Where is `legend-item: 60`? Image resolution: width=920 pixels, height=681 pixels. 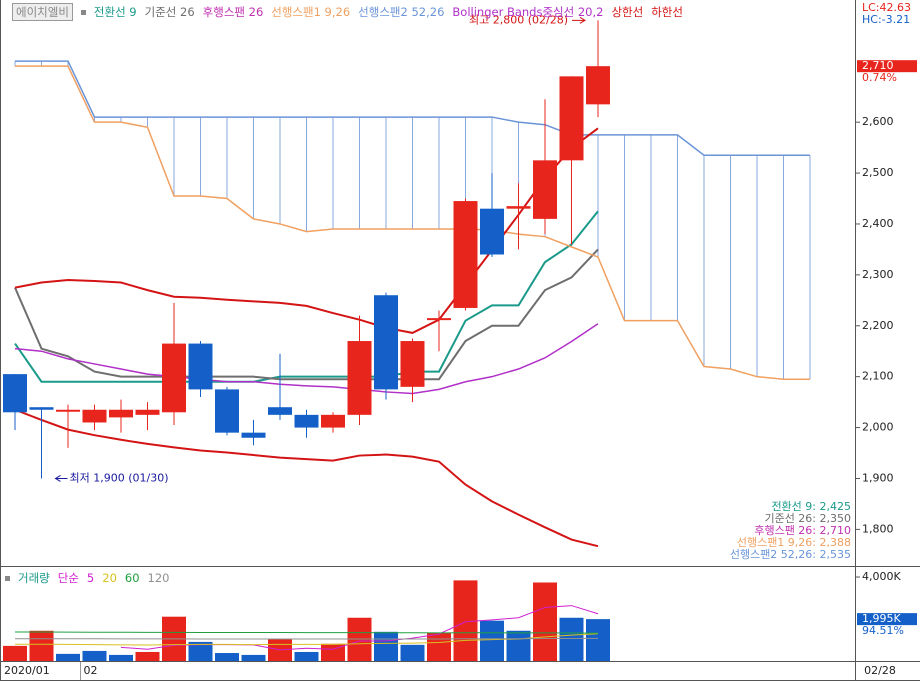
legend-item: 60 is located at coordinates (132, 578).